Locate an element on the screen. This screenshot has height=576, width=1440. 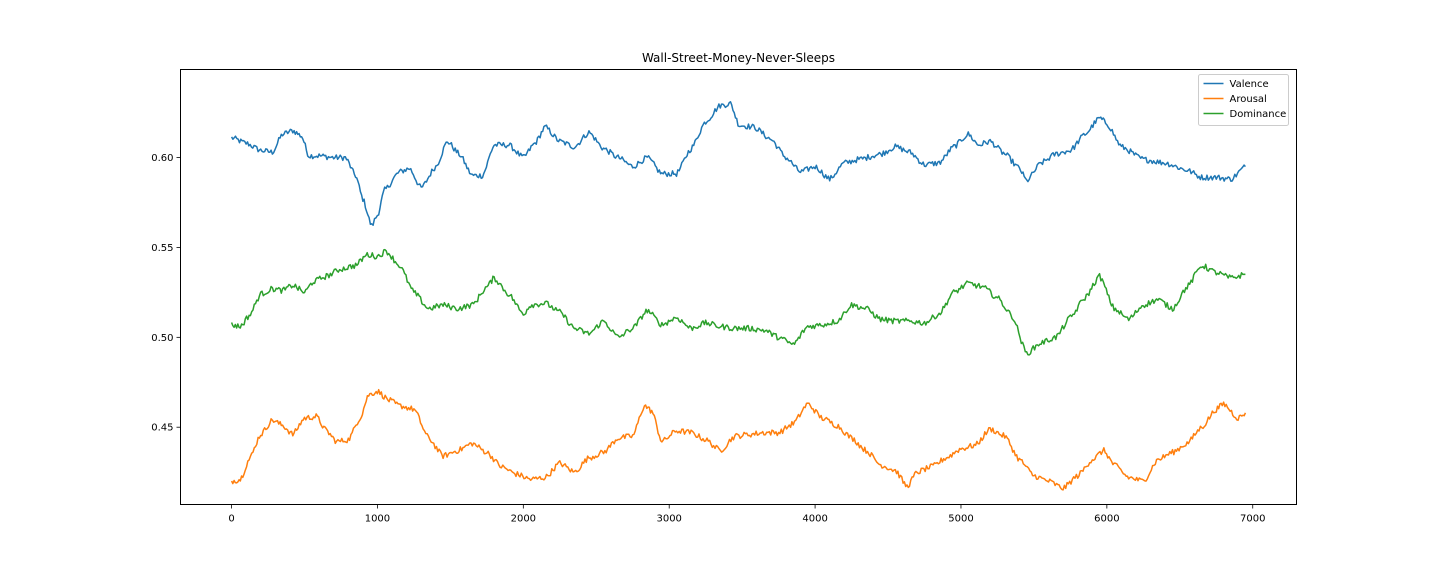
chart-title: Wall-Street-Money-Never-Sleeps is located at coordinates (738, 58).